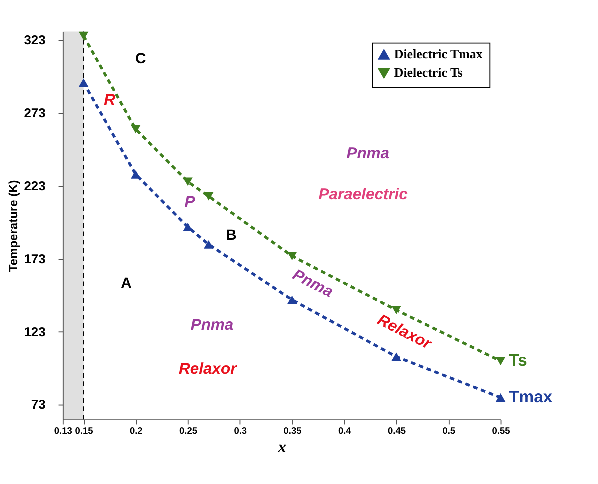 The height and width of the screenshot is (484, 598). I want to click on x-tick-label: 0.5, so click(449, 431).